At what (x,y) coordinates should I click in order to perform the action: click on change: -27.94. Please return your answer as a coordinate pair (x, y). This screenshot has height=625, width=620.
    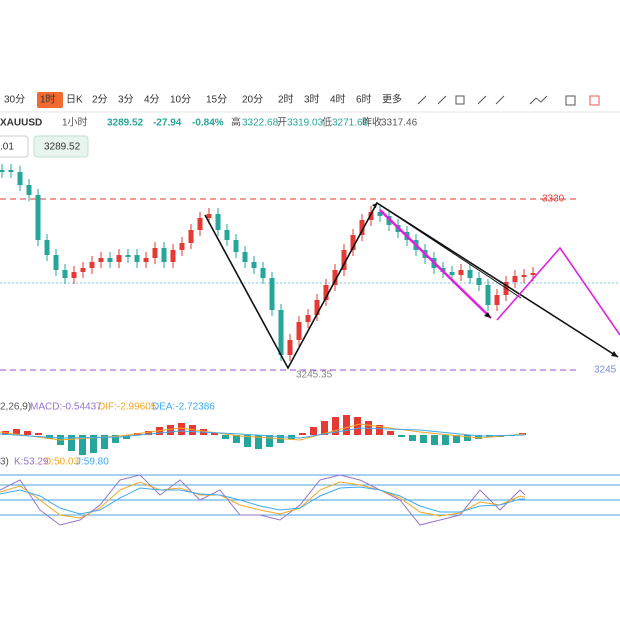
    Looking at the image, I should click on (167, 123).